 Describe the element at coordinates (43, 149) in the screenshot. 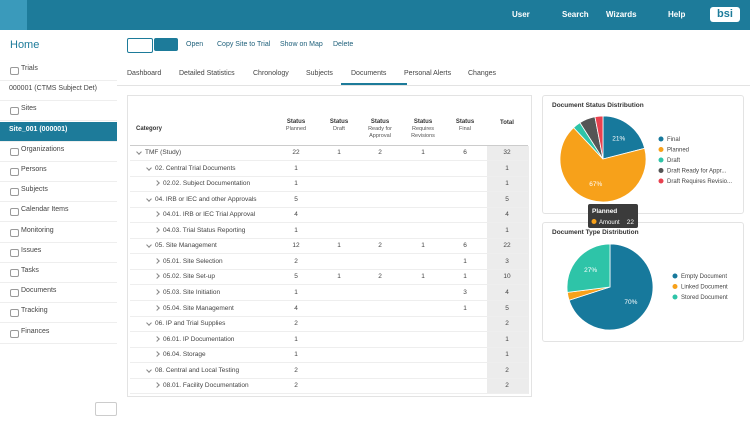

I see `sidebar-item: Organizations` at that location.